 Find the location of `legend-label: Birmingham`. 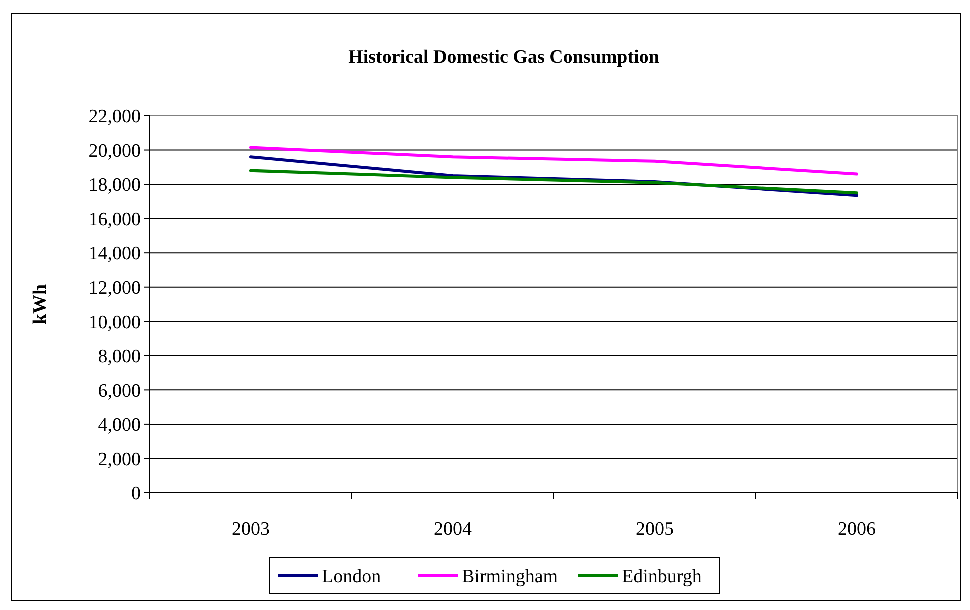

legend-label: Birmingham is located at coordinates (510, 577).